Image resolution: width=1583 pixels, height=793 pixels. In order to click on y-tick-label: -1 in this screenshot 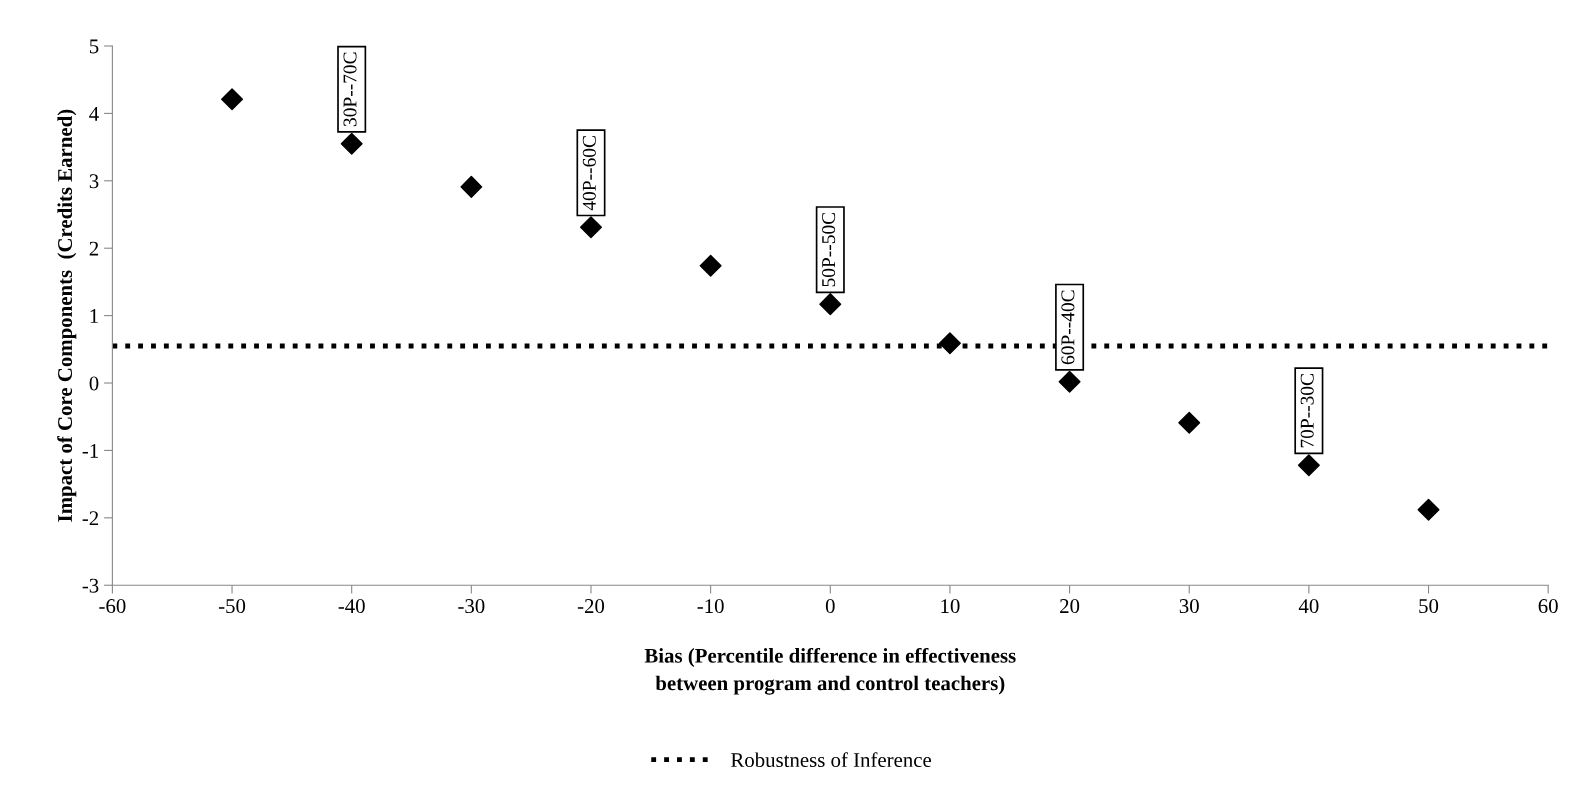, I will do `click(90, 450)`.